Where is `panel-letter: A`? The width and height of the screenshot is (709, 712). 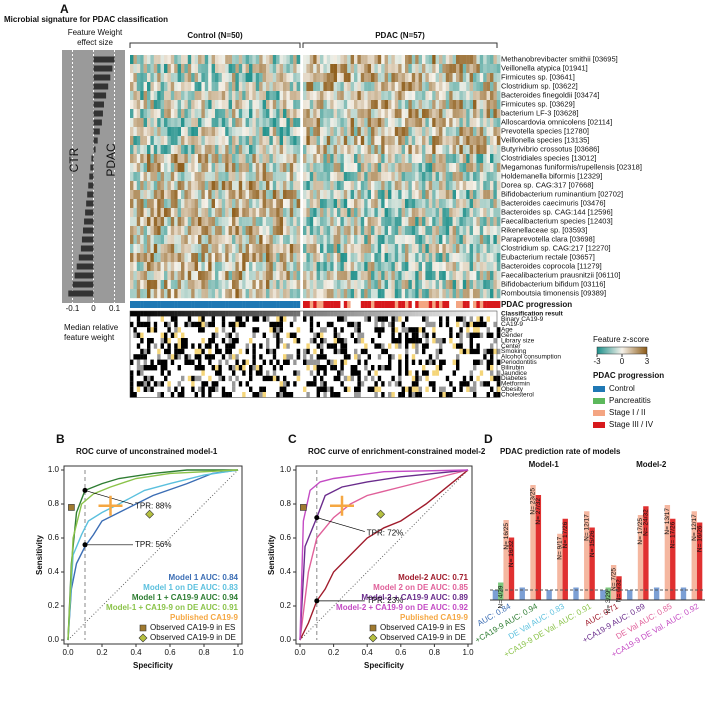 panel-letter: A is located at coordinates (64, 9).